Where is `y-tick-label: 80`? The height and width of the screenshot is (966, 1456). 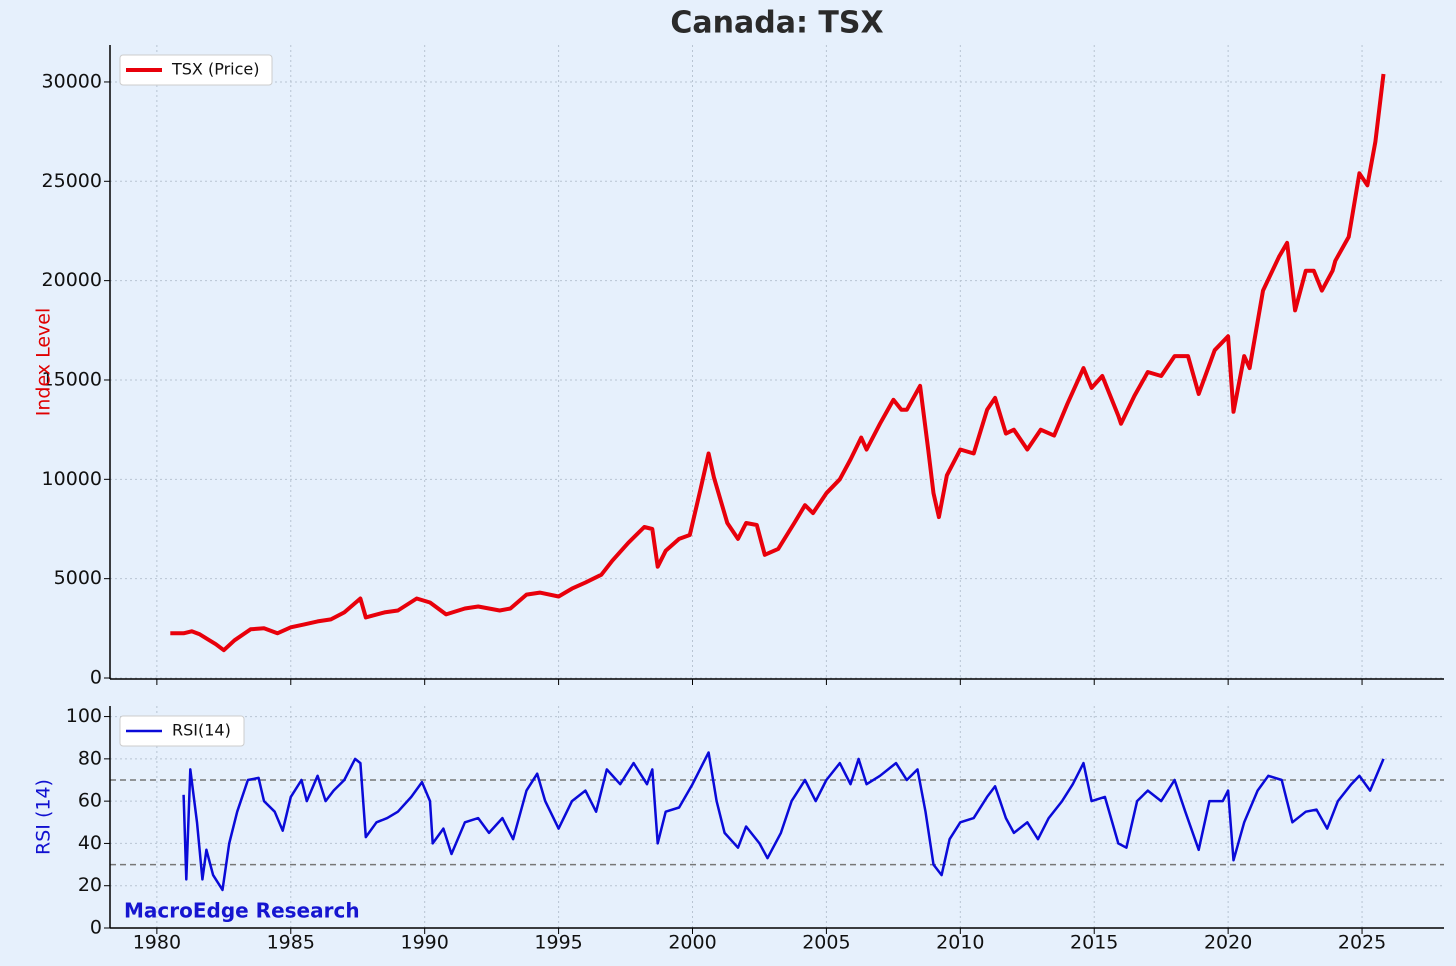 y-tick-label: 80 is located at coordinates (90, 758).